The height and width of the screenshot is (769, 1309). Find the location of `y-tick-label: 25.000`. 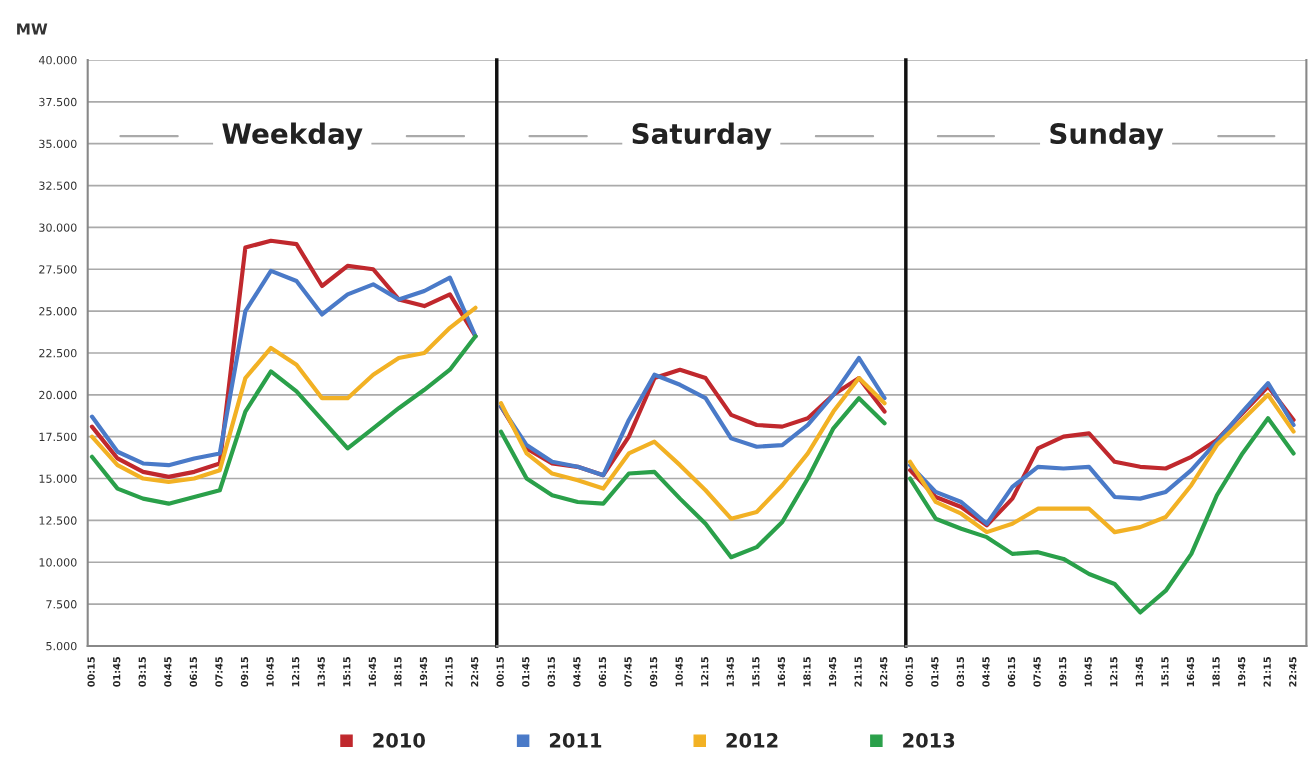

y-tick-label: 25.000 is located at coordinates (58, 311).